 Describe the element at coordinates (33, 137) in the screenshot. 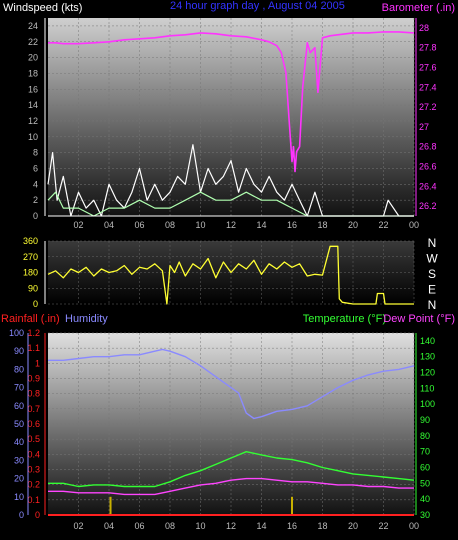

I see `wind-tick-label: 10` at that location.